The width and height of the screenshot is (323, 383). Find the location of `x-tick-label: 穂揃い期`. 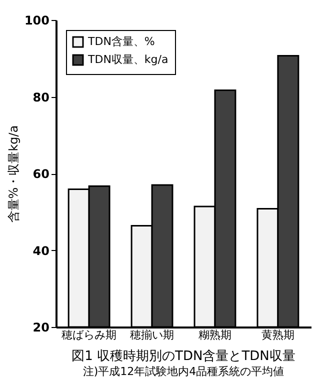

x-tick-label: 穂揃い期 is located at coordinates (152, 335).